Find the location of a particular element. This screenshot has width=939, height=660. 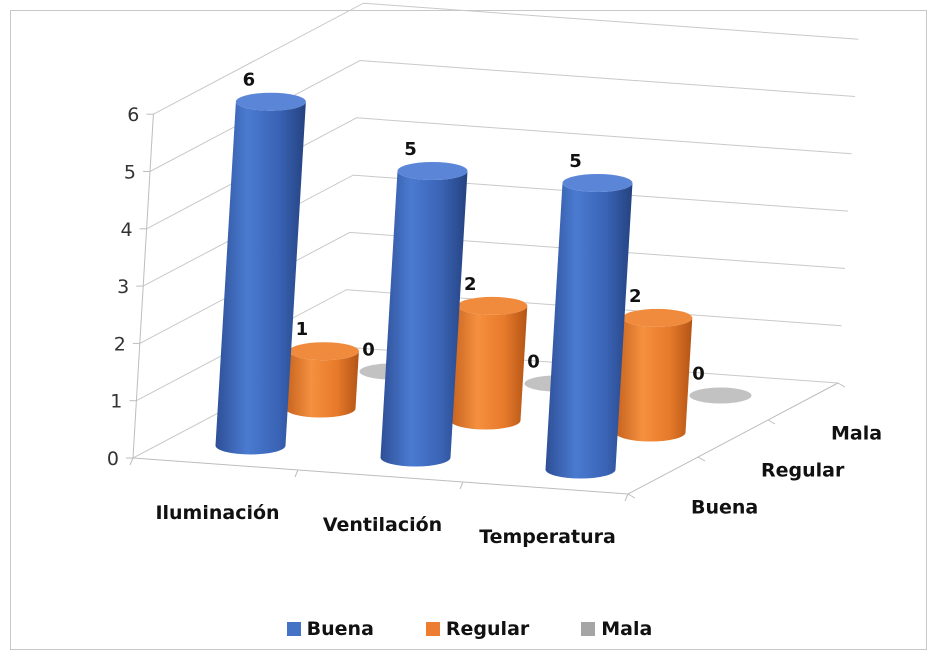

legend-label-regular: Regular is located at coordinates (487, 629).